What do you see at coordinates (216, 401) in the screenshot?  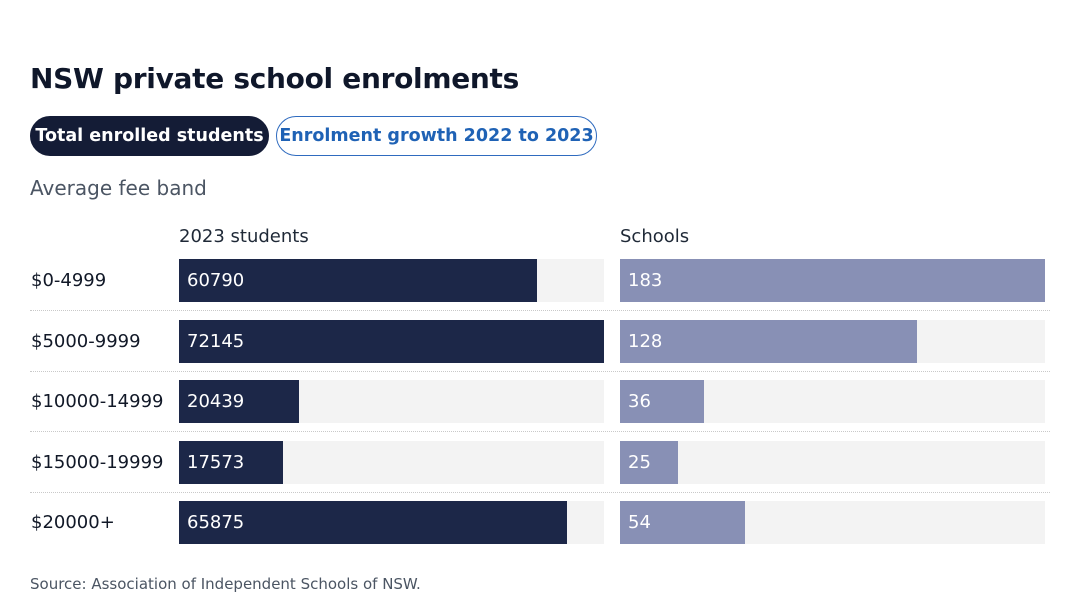 I see `students-value-label: 20439` at bounding box center [216, 401].